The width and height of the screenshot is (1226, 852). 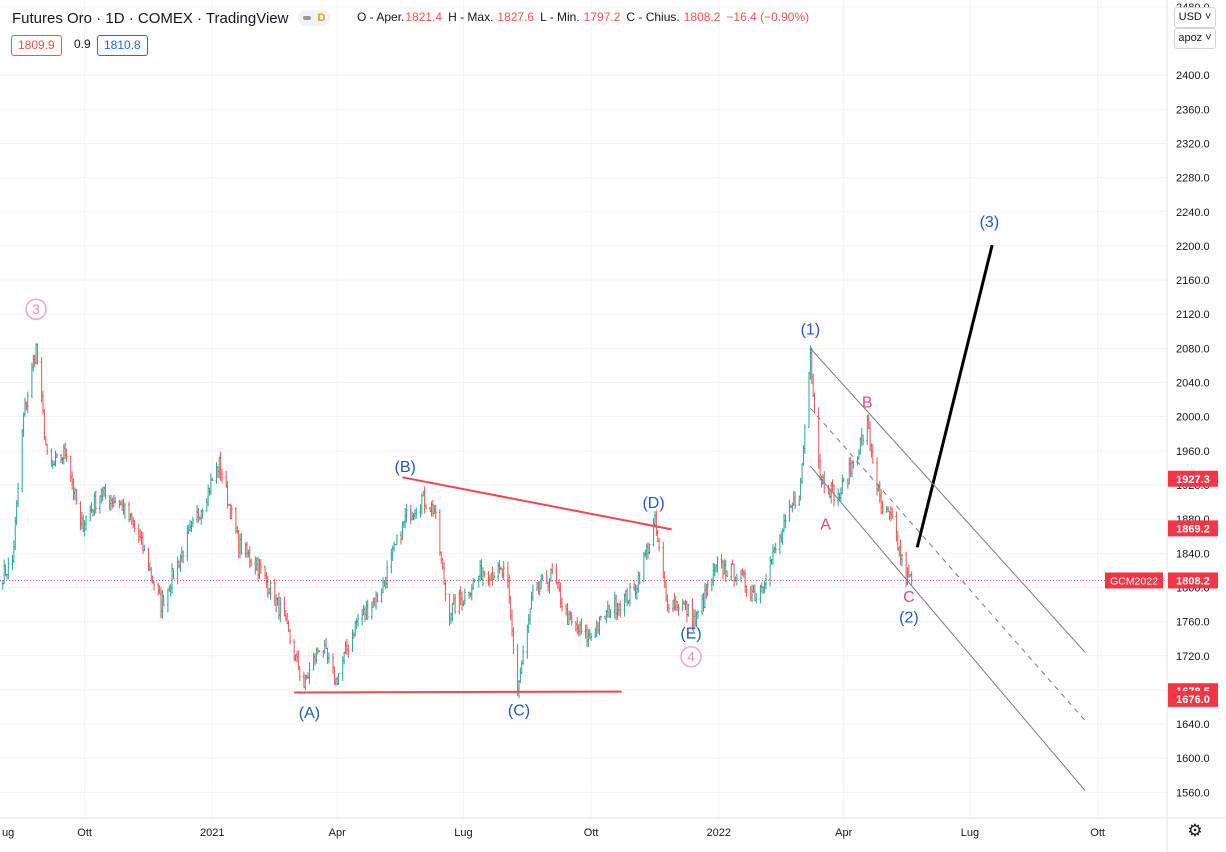 I want to click on price-tag: 1676.0, so click(x=1193, y=700).